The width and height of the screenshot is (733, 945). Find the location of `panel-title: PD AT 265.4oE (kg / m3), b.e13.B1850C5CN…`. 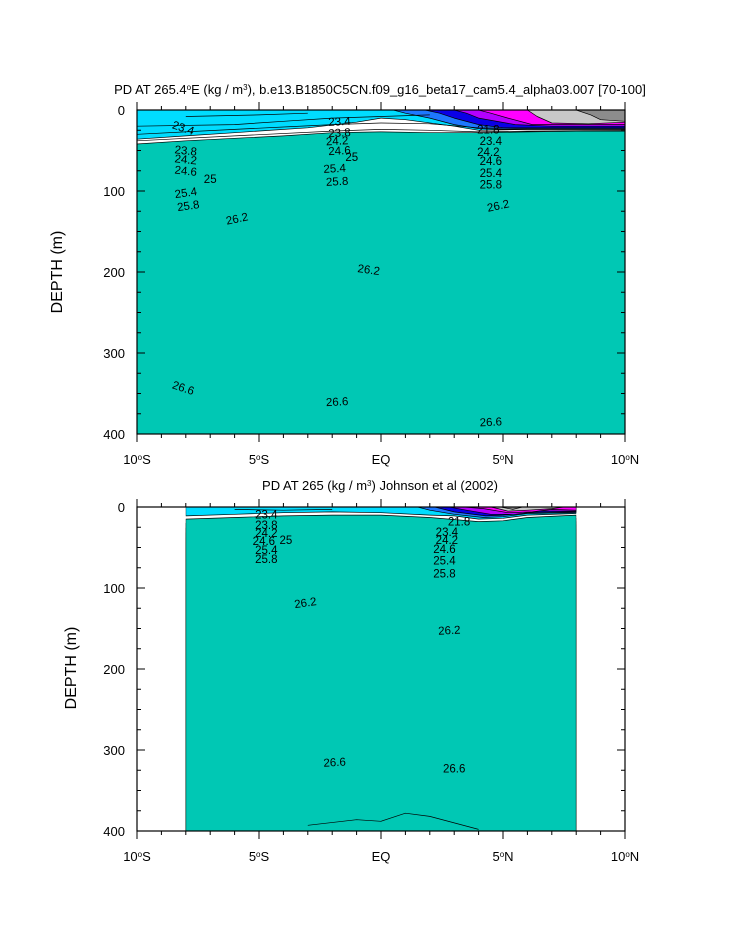

panel-title: PD AT 265.4oE (kg / m3), b.e13.B1850C5CN… is located at coordinates (380, 89).